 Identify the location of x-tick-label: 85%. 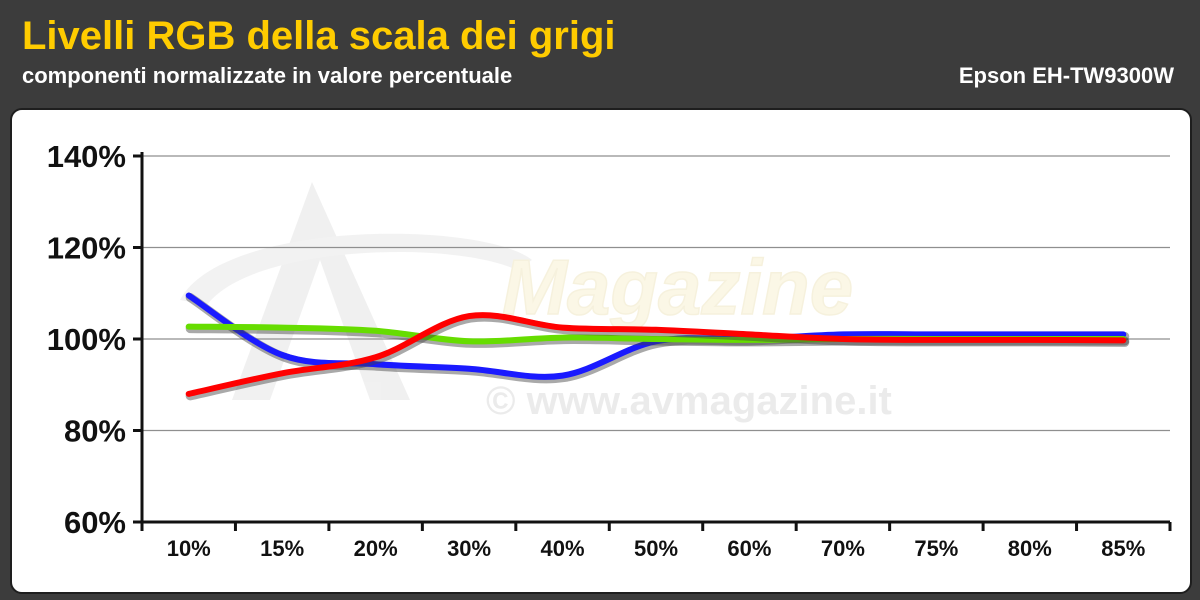
(1123, 548).